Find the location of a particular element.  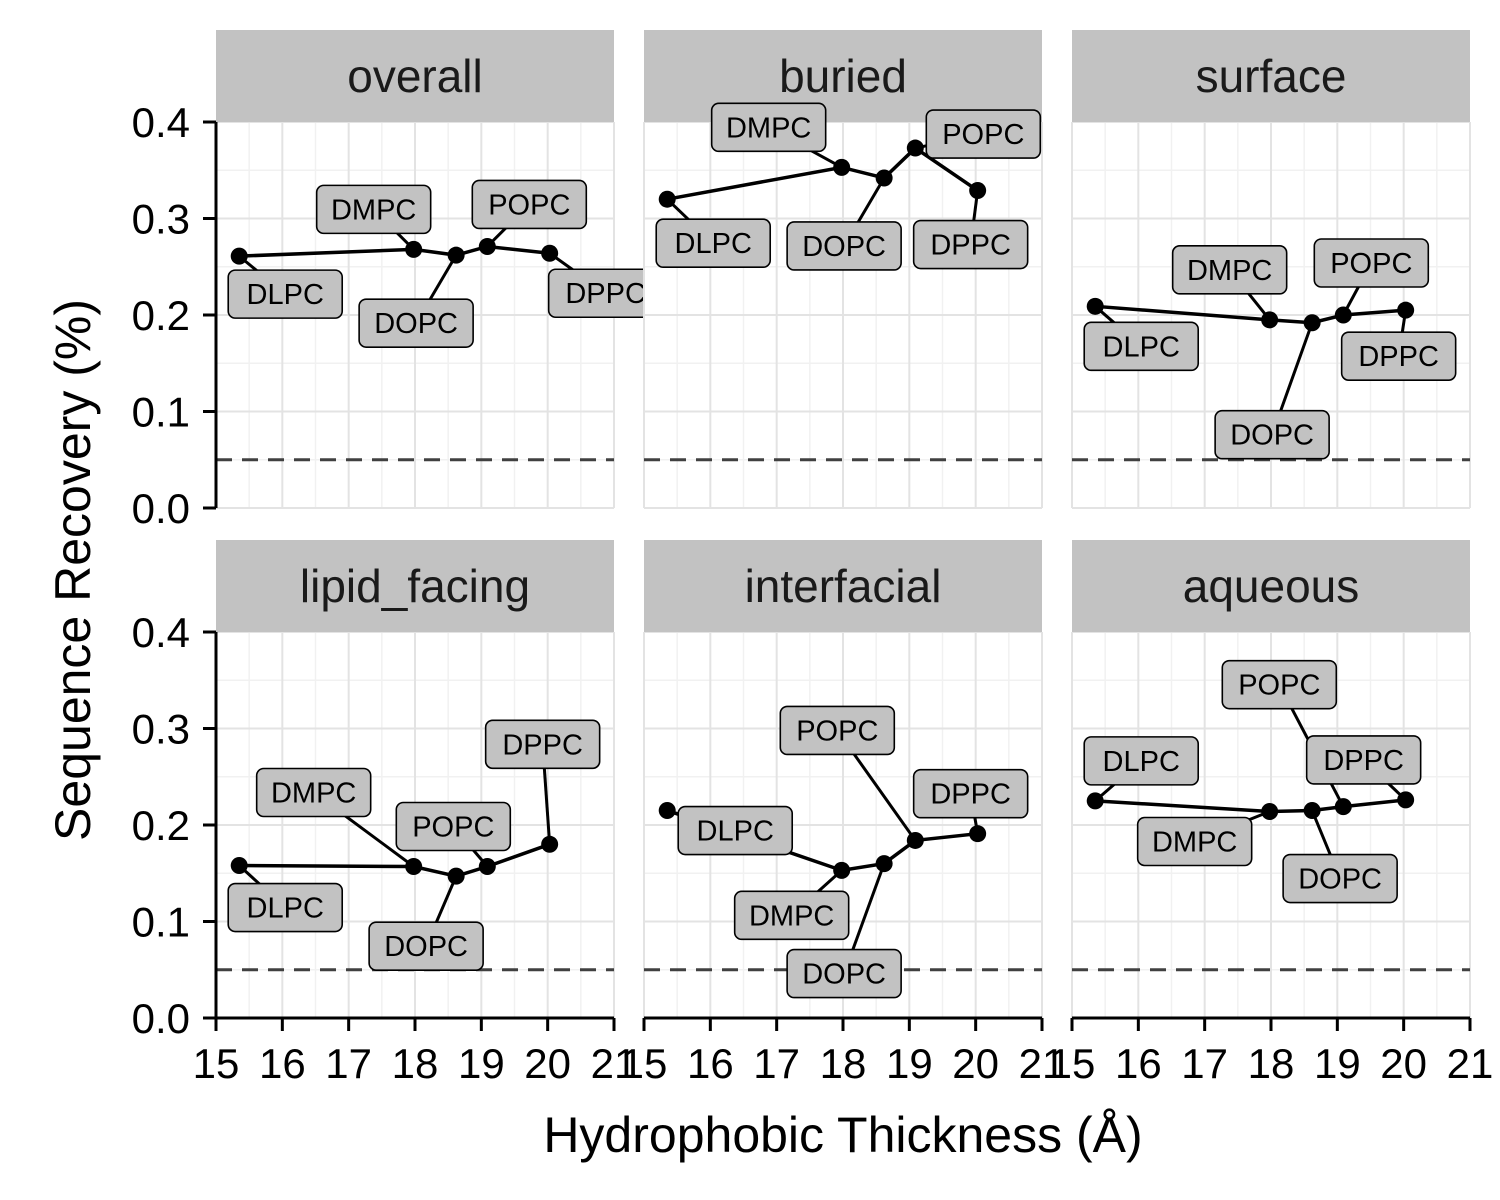

y-axis-title: Sequence Recovery (%) is located at coordinates (73, 570).